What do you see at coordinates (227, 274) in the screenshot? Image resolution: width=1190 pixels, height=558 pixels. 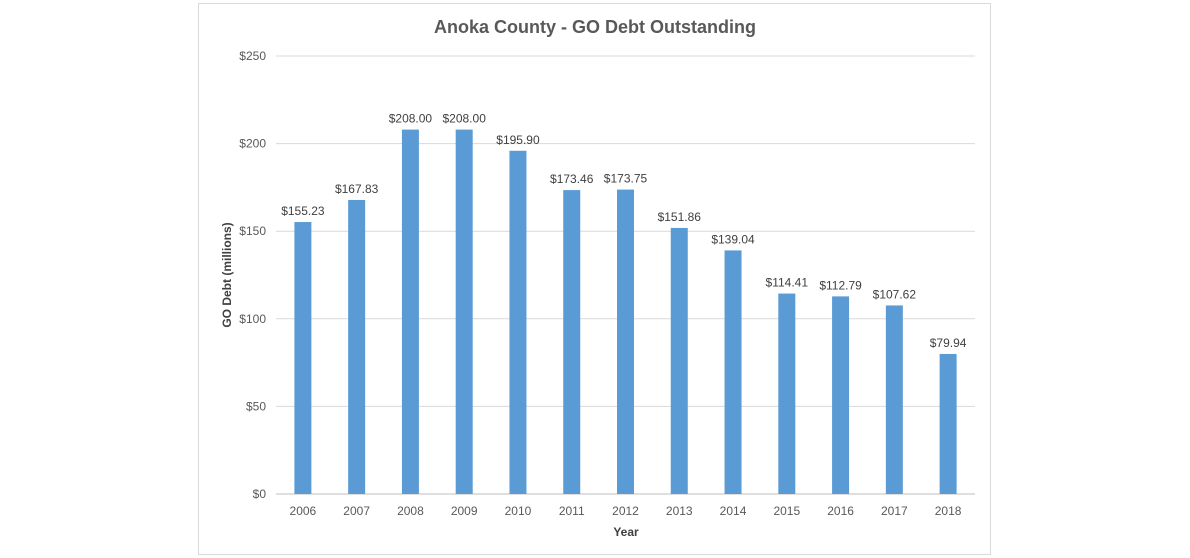 I see `y-axis-title: GO Debt (millions)` at bounding box center [227, 274].